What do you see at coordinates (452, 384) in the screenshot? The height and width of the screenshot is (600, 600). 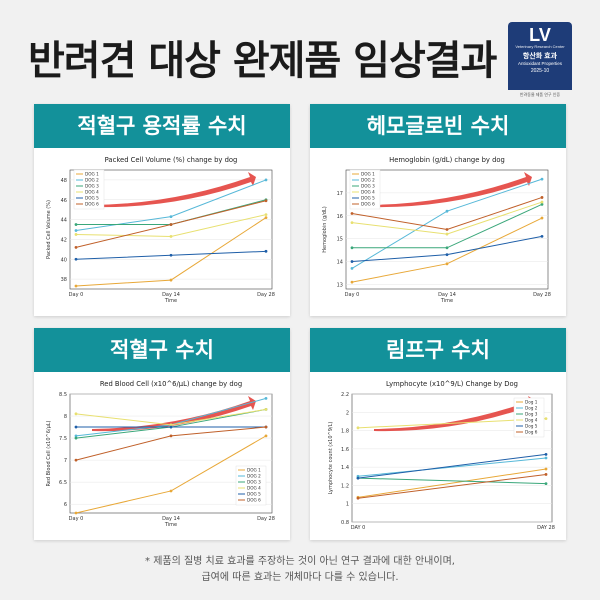 I see `chart-title: Lymphocyte (x10^9/L) Change by Dog` at bounding box center [452, 384].